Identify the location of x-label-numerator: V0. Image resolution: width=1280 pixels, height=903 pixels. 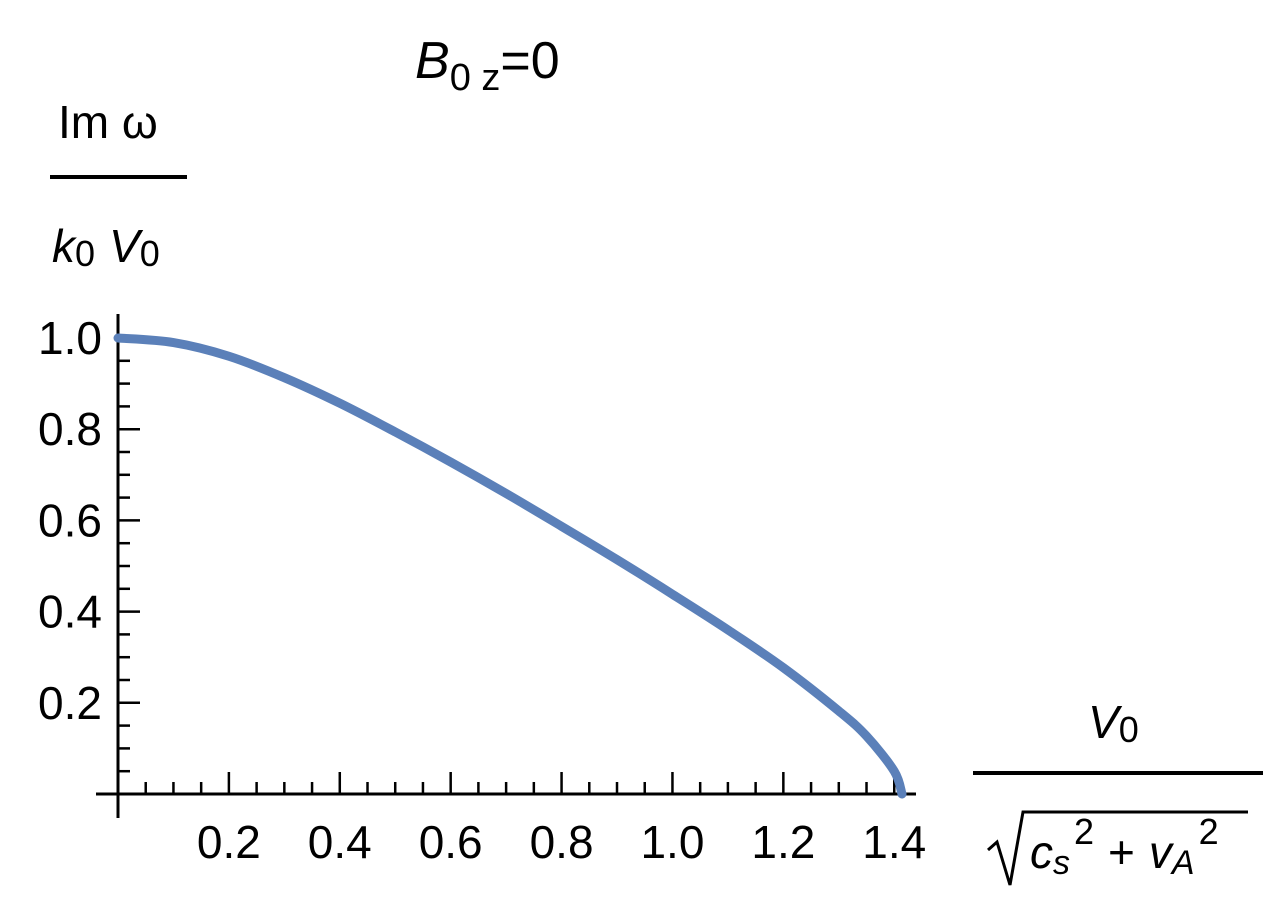
(1113, 723).